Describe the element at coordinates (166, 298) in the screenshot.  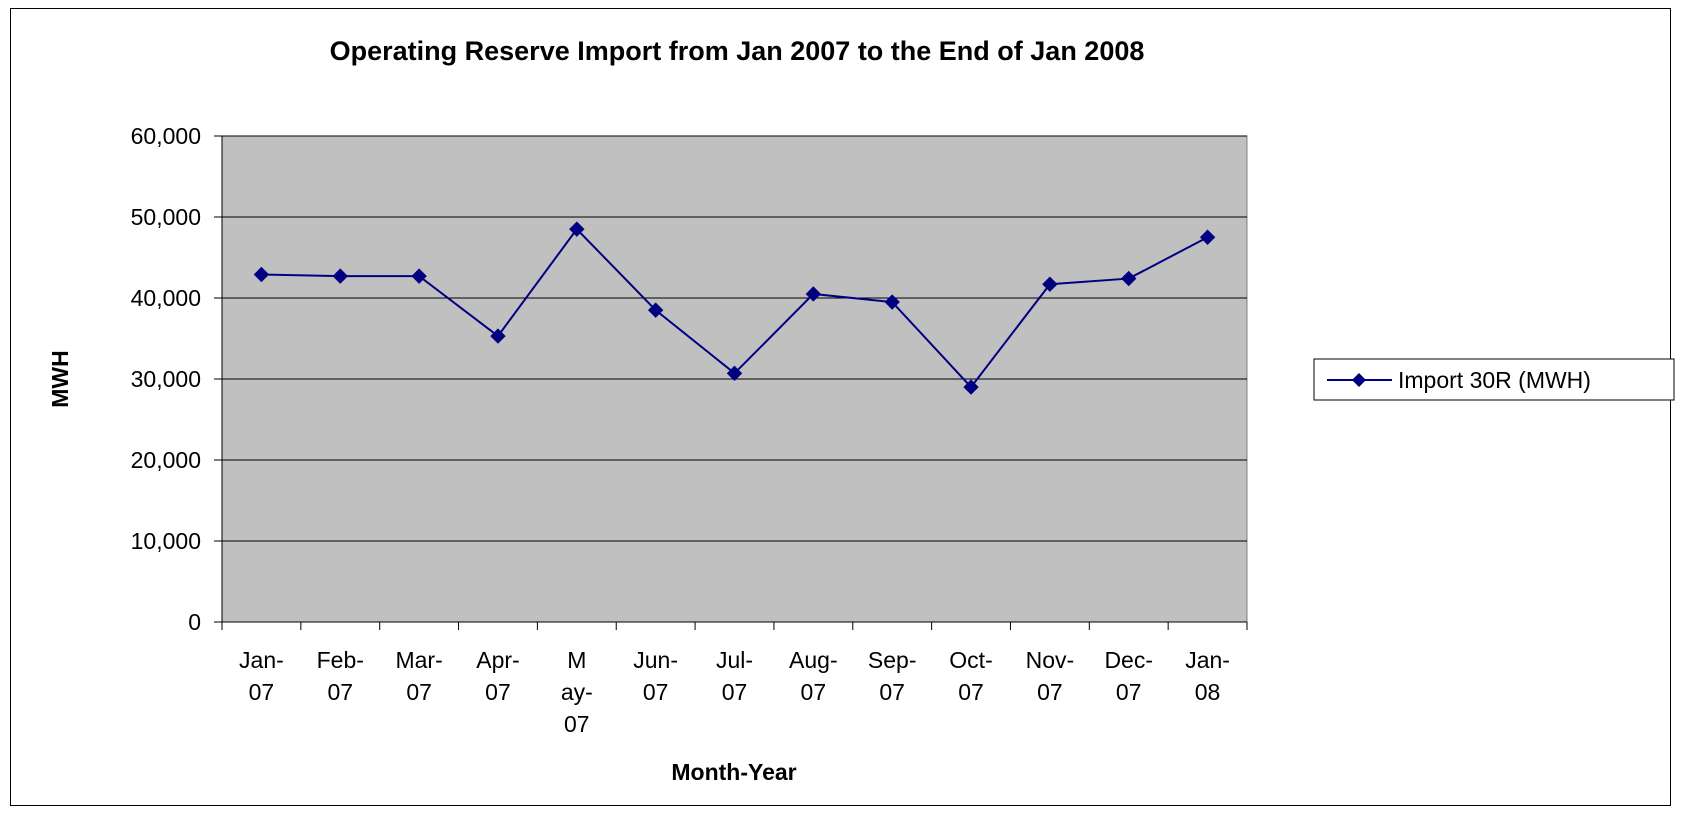
I see `y-tick-label: 40,000` at that location.